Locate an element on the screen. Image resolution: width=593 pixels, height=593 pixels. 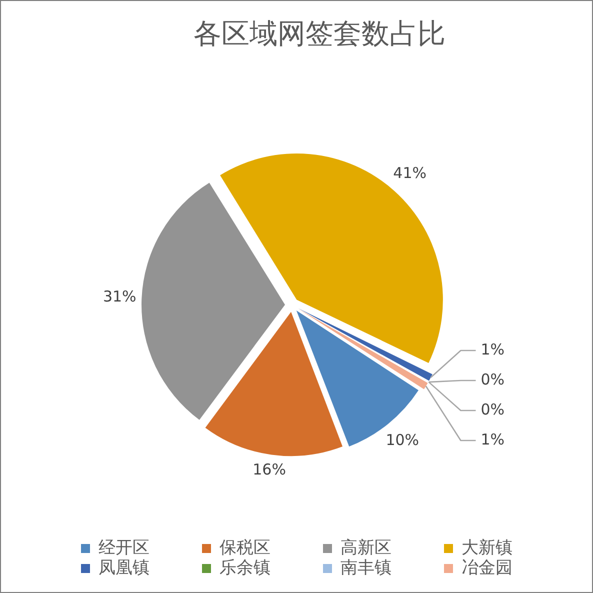
data-label: 10% is located at coordinates (403, 440).